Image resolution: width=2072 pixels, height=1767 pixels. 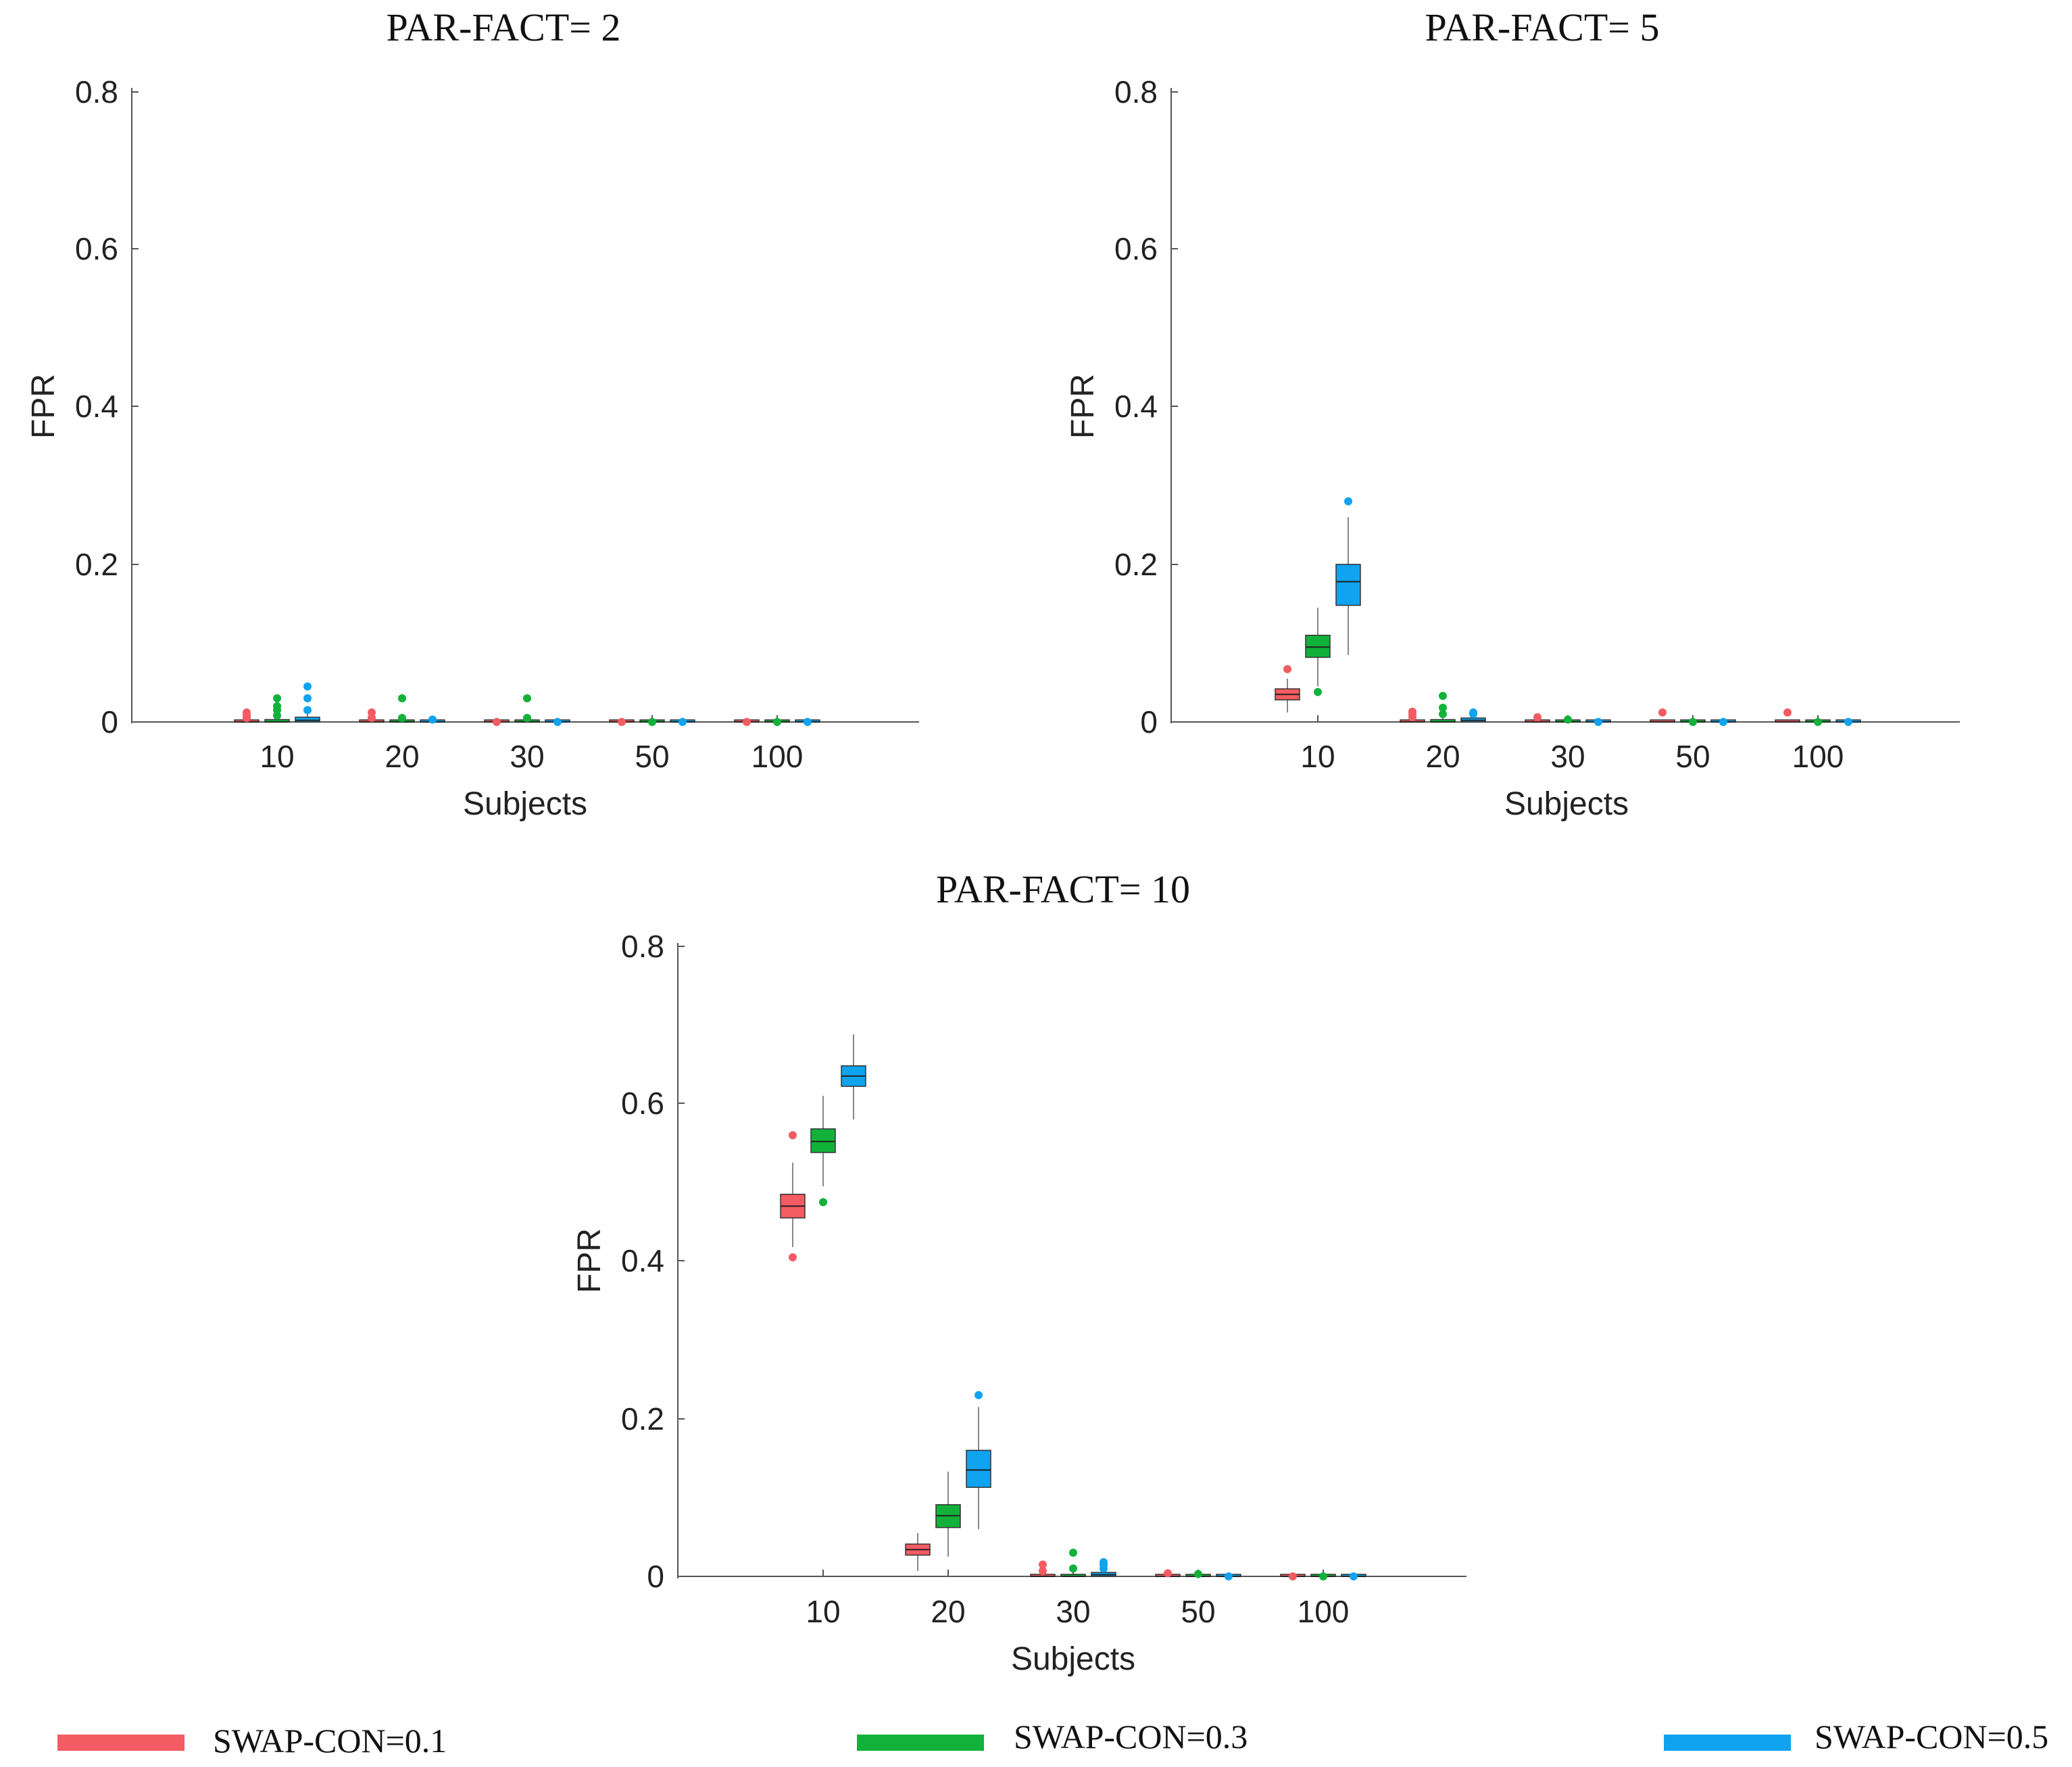 I want to click on legend-label: SWAP-CON=0.1, so click(x=330, y=1741).